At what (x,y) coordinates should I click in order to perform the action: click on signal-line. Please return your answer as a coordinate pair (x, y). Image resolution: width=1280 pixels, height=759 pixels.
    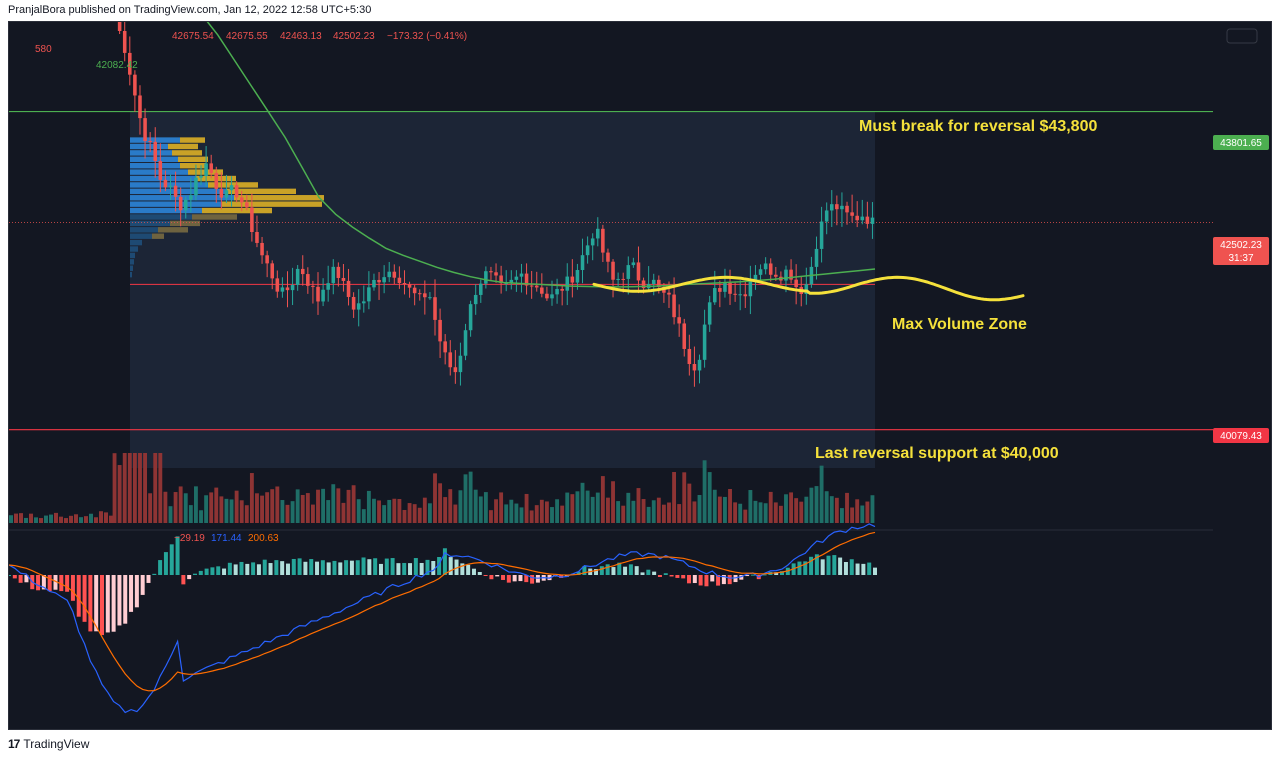
    Looking at the image, I should click on (442, 611).